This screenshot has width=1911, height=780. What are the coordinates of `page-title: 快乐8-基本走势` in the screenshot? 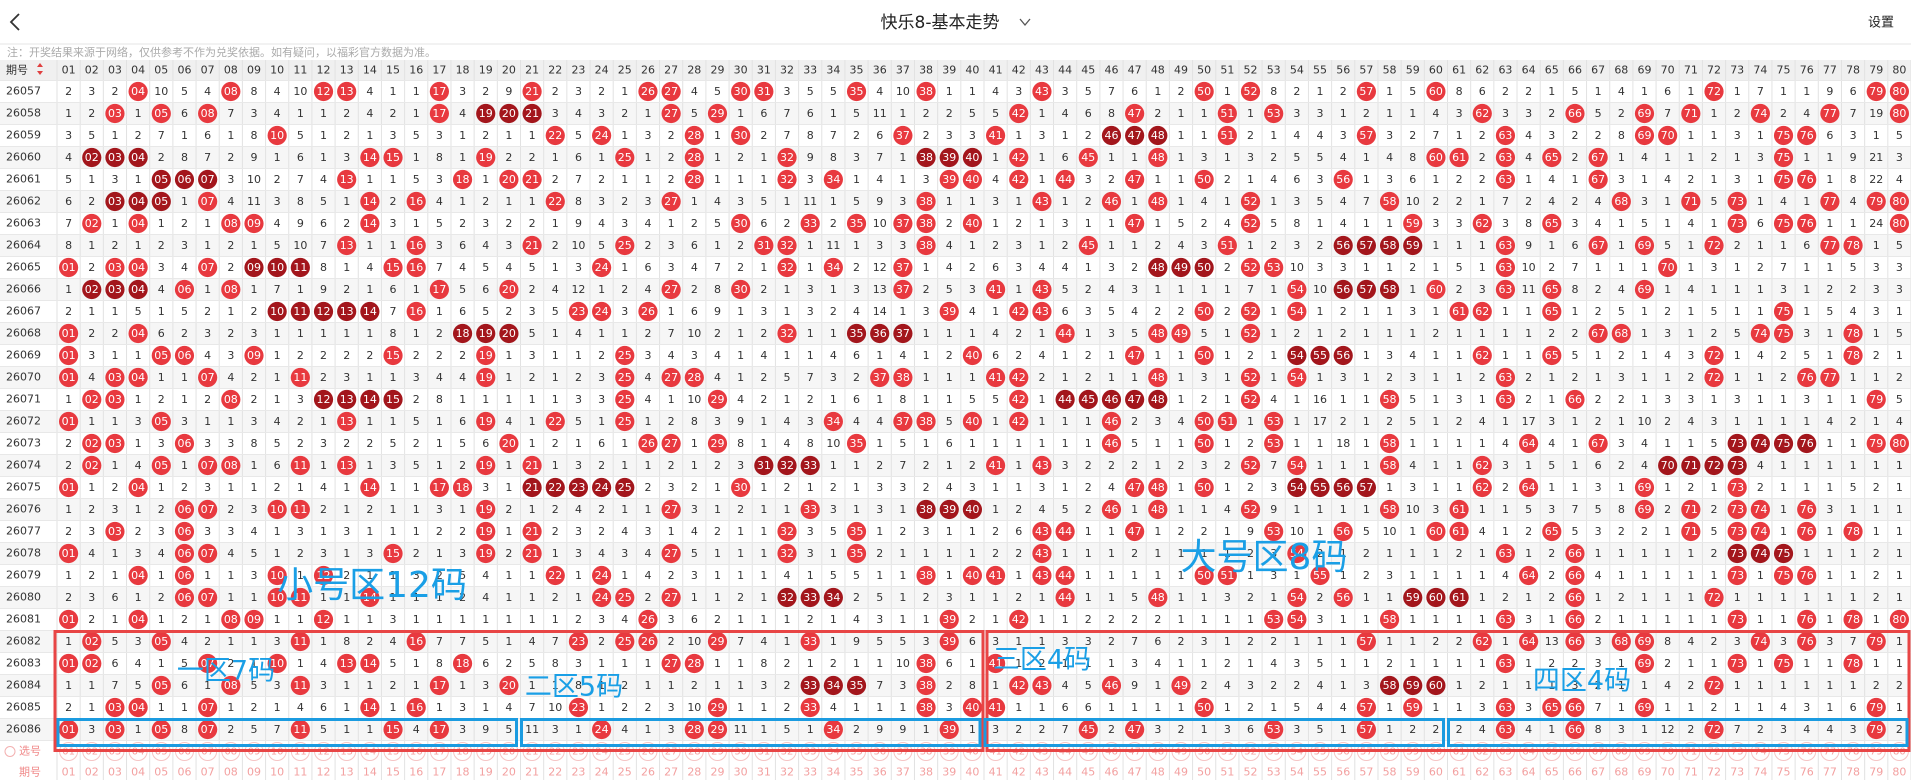 It's located at (940, 23).